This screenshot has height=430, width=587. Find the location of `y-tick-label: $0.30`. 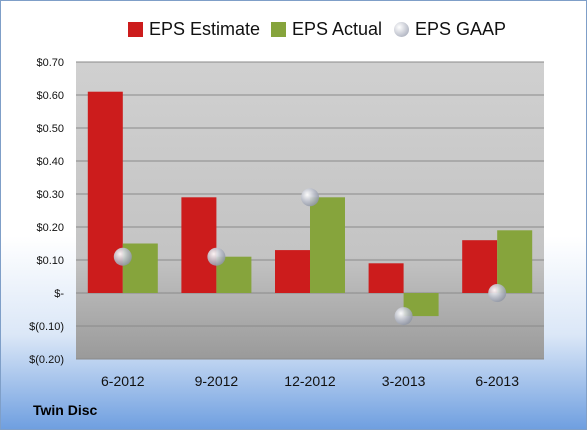

y-tick-label: $0.30 is located at coordinates (50, 195).